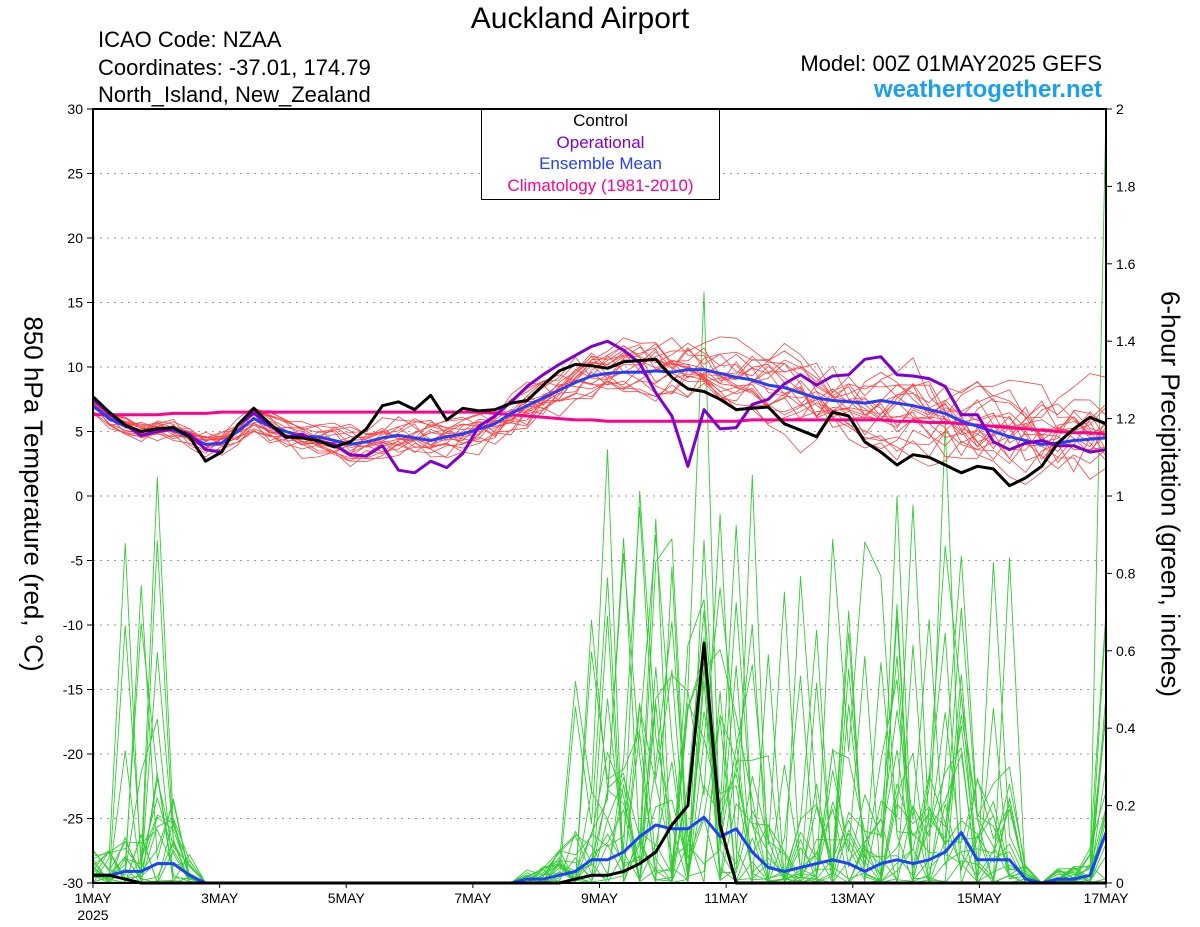 The image size is (1200, 927). What do you see at coordinates (726, 898) in the screenshot?
I see `x-tick-label: 11MAY` at bounding box center [726, 898].